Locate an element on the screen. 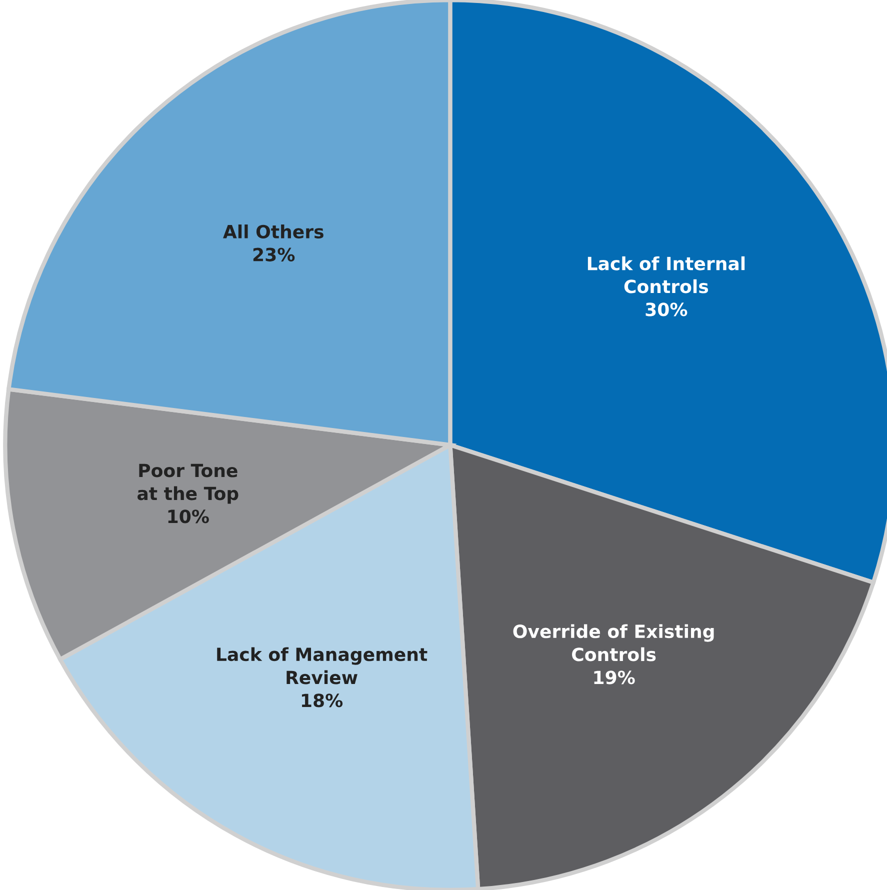 The height and width of the screenshot is (890, 887). slice-label: Lack of Internal Controls is located at coordinates (666, 275).